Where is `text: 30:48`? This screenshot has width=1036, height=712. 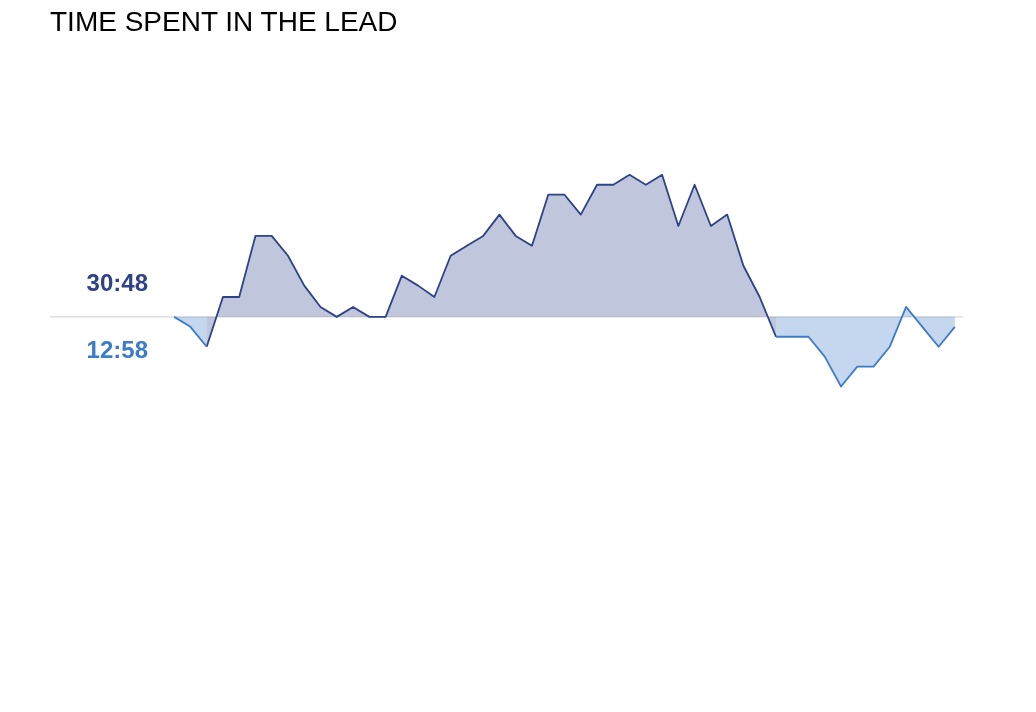 text: 30:48 is located at coordinates (117, 282).